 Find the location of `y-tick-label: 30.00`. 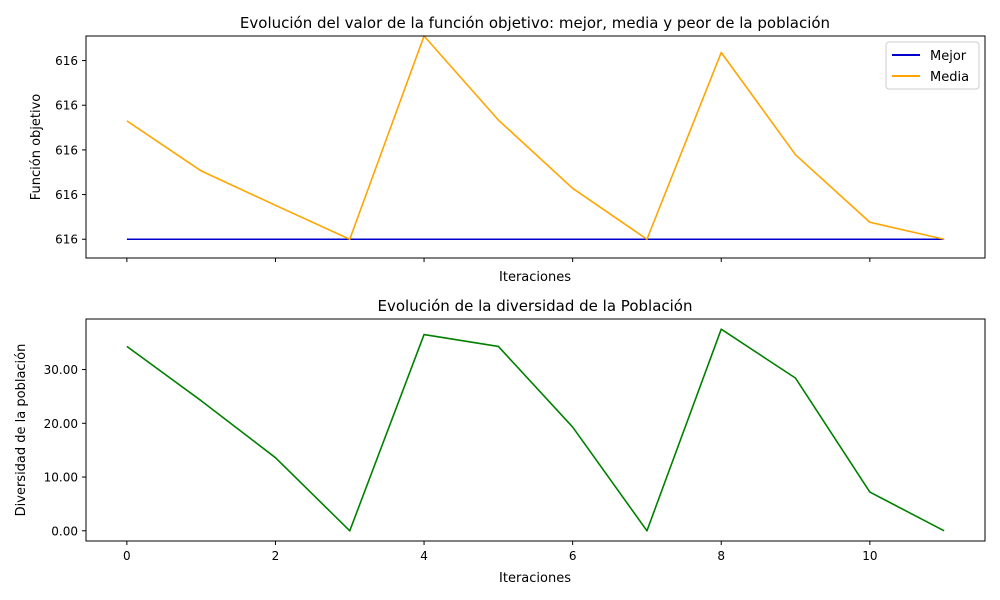

y-tick-label: 30.00 is located at coordinates (61, 370).